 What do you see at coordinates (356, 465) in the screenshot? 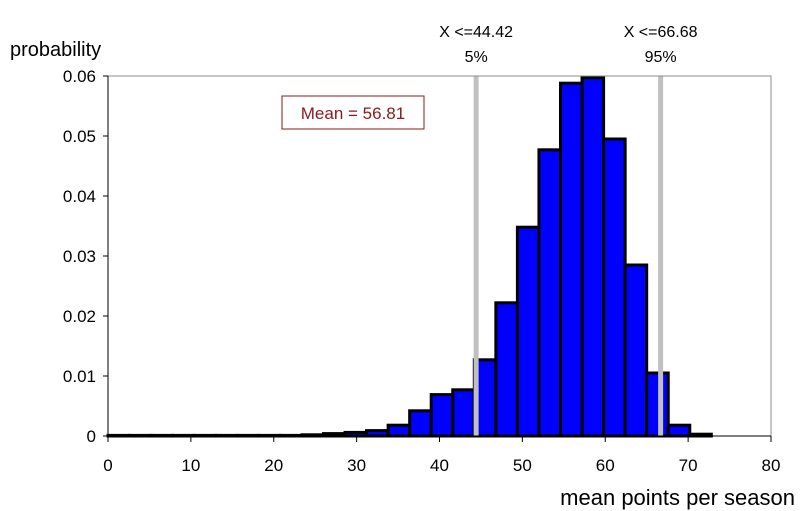
I see `x-tick-label: 30` at bounding box center [356, 465].